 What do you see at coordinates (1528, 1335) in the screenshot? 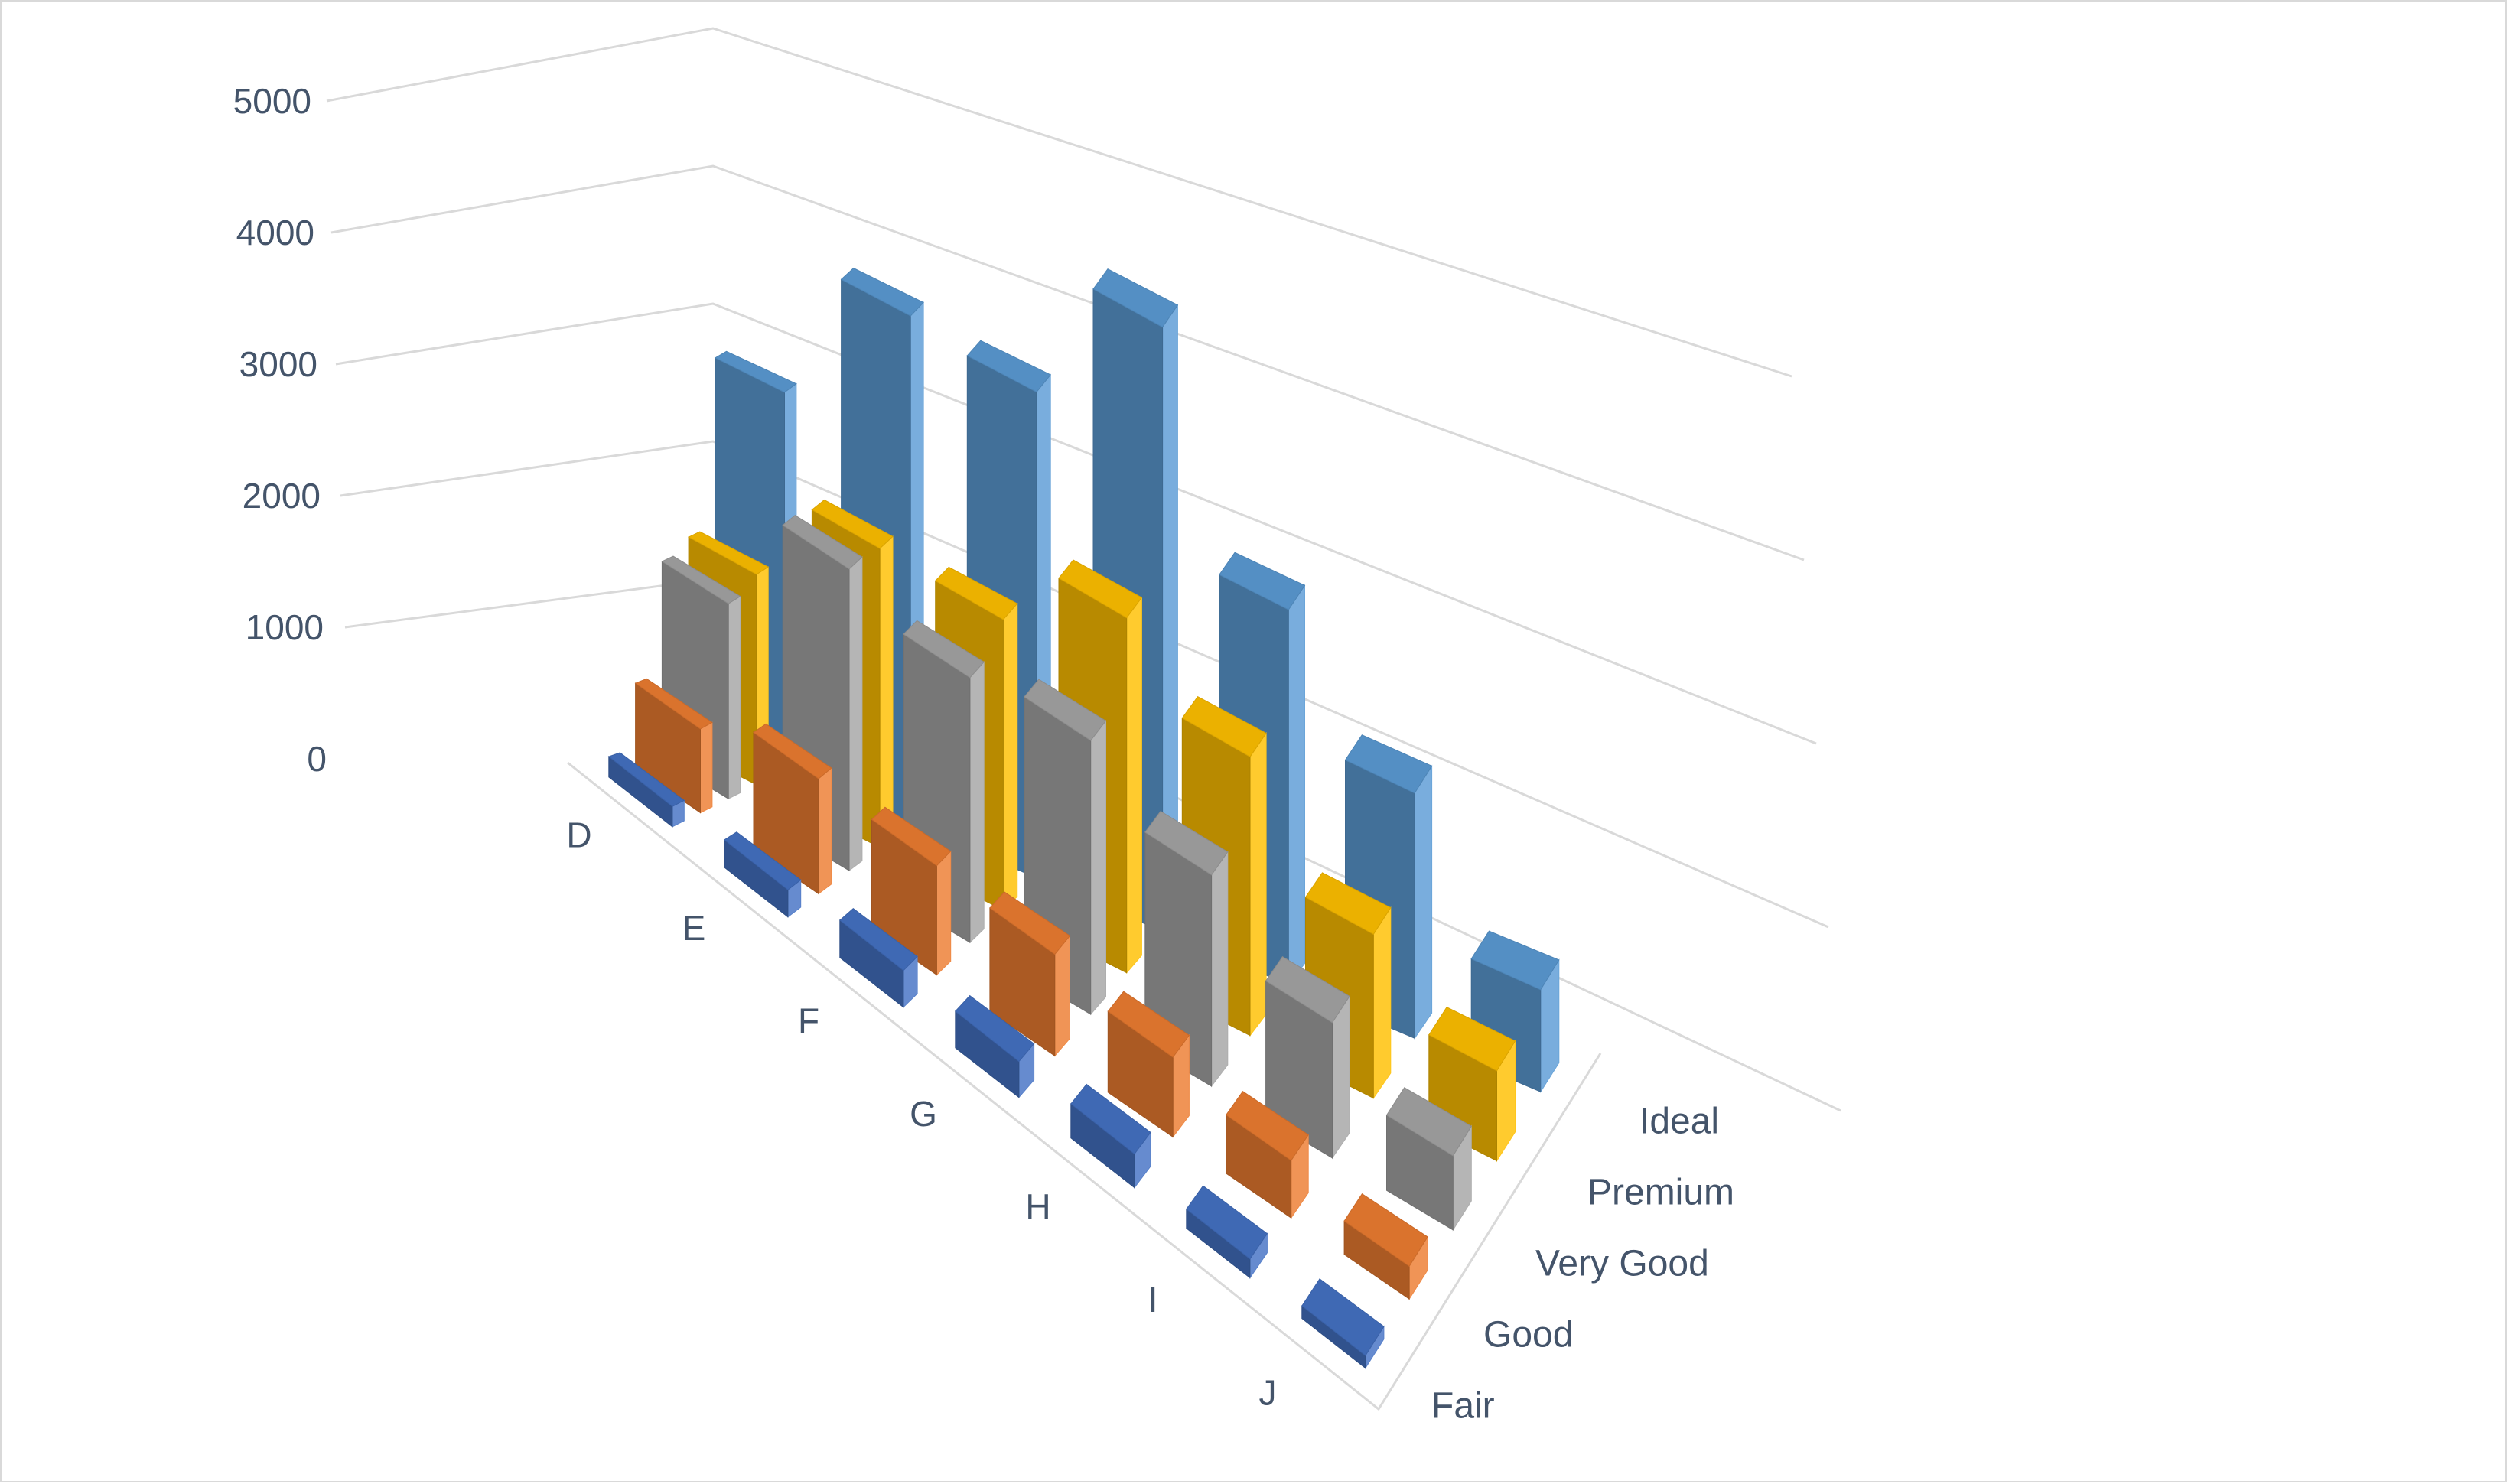
I see `series-axis-label: Good` at bounding box center [1528, 1335].